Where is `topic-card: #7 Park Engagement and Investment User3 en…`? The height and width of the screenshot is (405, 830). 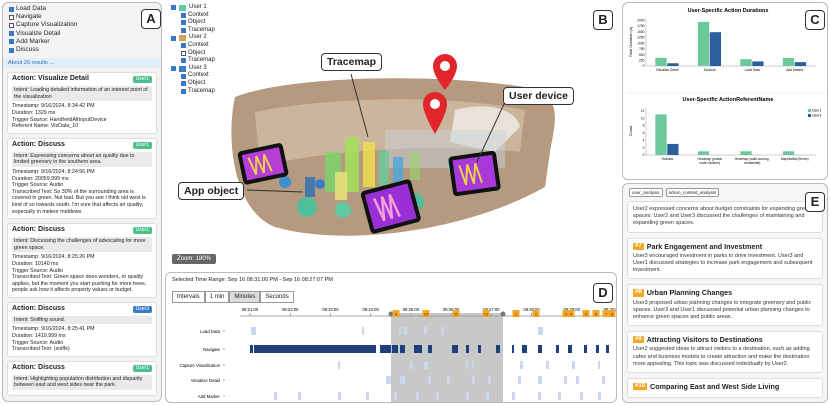 topic-card: #7 Park Engagement and Investment User3 en… is located at coordinates (725, 258).